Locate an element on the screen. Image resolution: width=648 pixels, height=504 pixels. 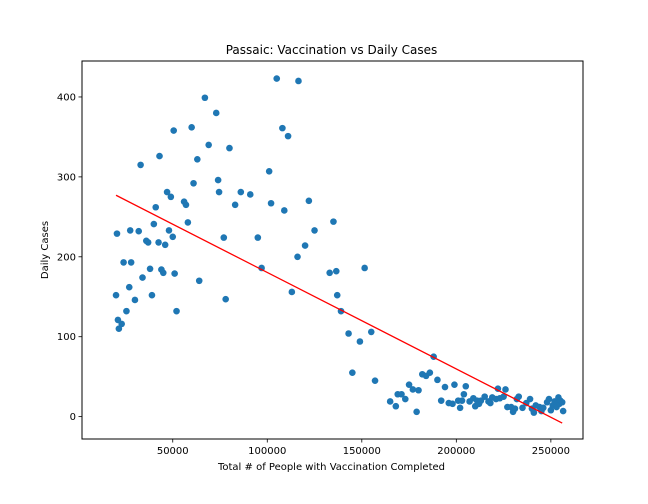
x-axis: 50000 100000 150000 200000 250000 is located at coordinates (363, 448).